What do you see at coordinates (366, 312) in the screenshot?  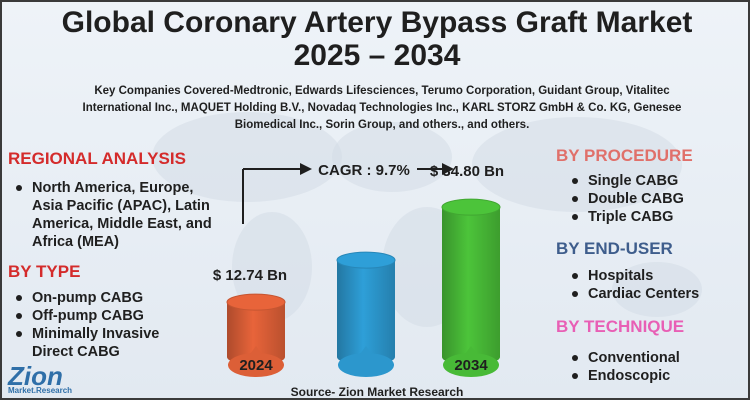 I see `bar-middle` at bounding box center [366, 312].